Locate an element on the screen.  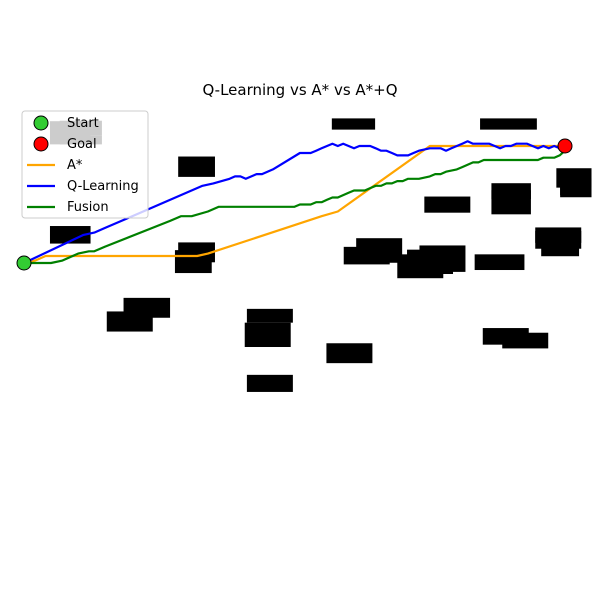
legend-start-label: Start is located at coordinates (83, 123).